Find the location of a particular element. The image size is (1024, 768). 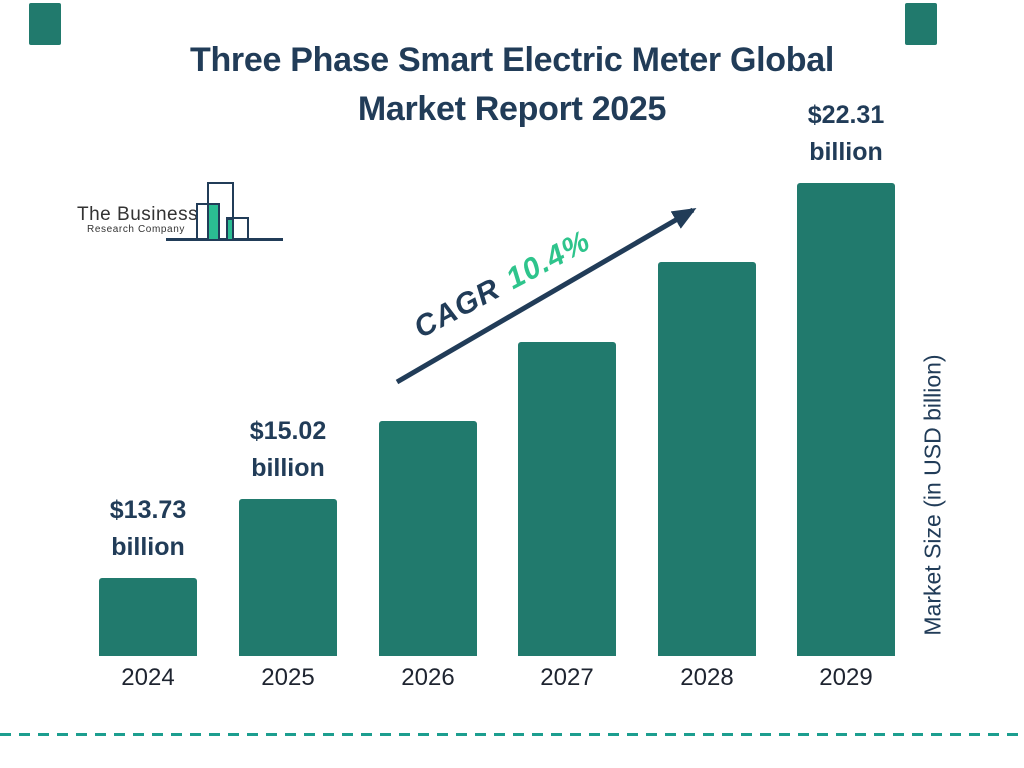

bar-2029 is located at coordinates (846, 419).